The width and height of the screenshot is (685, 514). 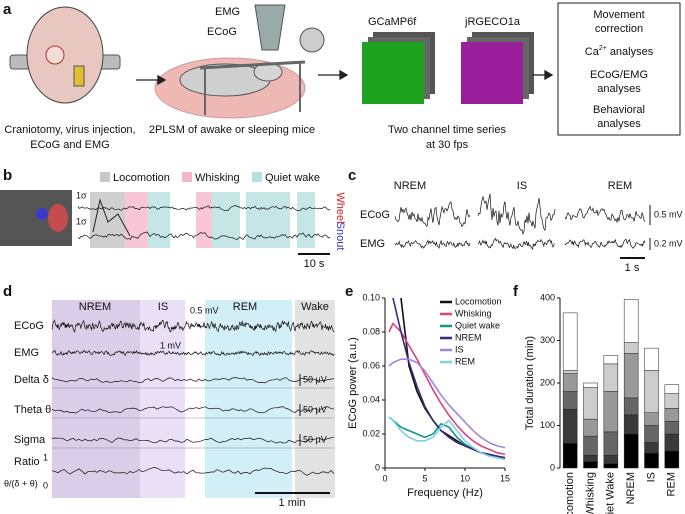 I want to click on panel-label: f, so click(x=516, y=291).